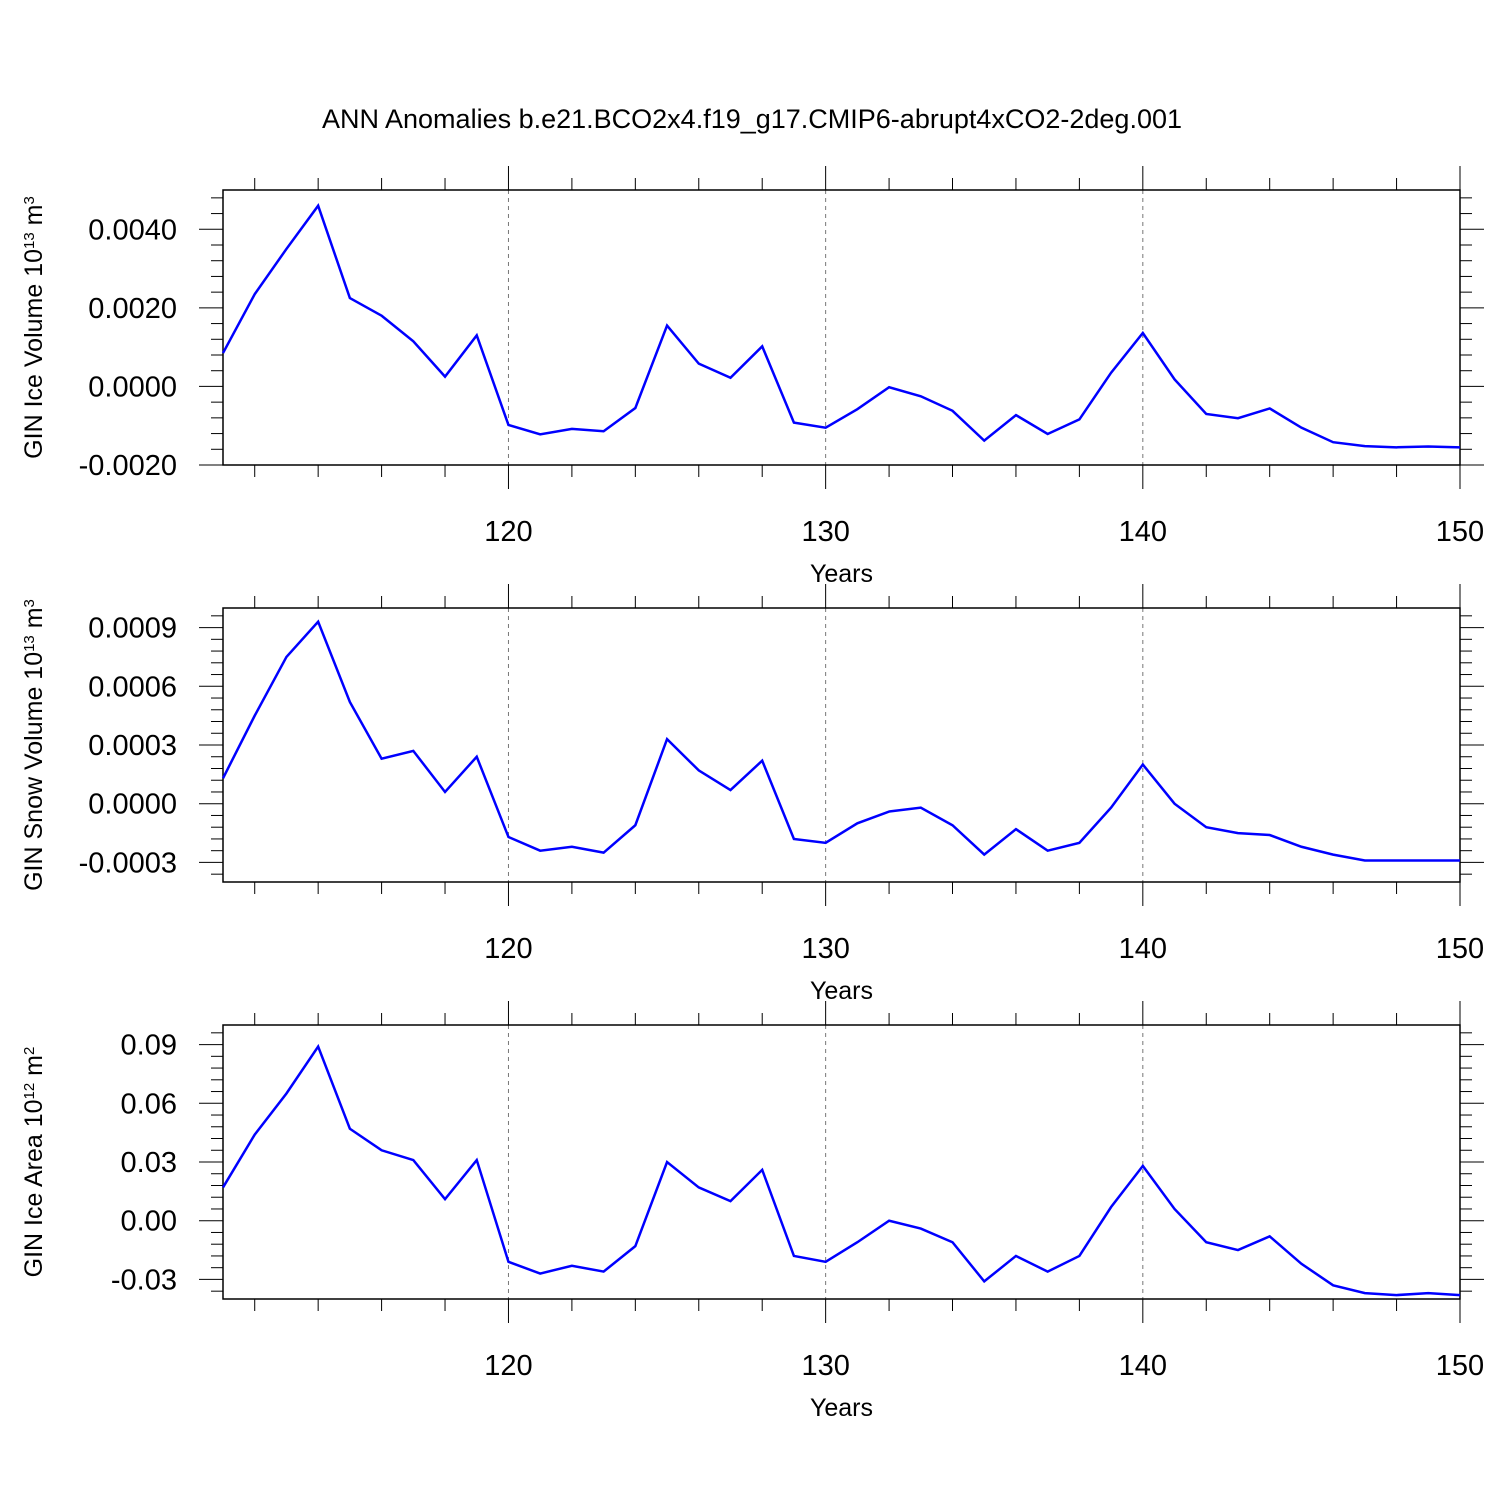 Image resolution: width=1500 pixels, height=1500 pixels. What do you see at coordinates (144, 1280) in the screenshot?
I see `y-tick-label: -0.03` at bounding box center [144, 1280].